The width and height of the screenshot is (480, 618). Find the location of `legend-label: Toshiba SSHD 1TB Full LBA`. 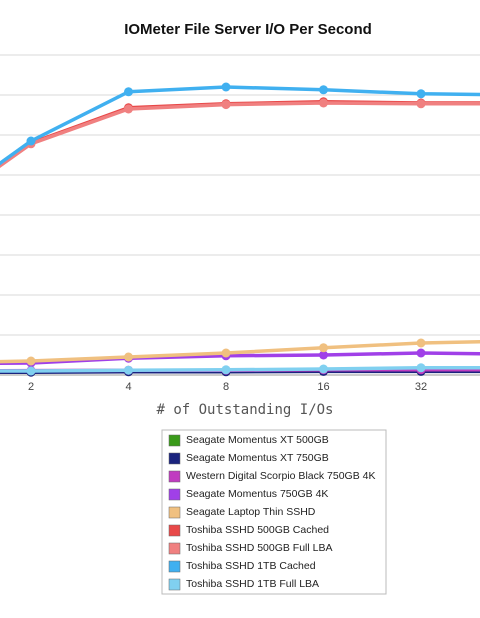

legend-label: Toshiba SSHD 1TB Full LBA is located at coordinates (252, 584).